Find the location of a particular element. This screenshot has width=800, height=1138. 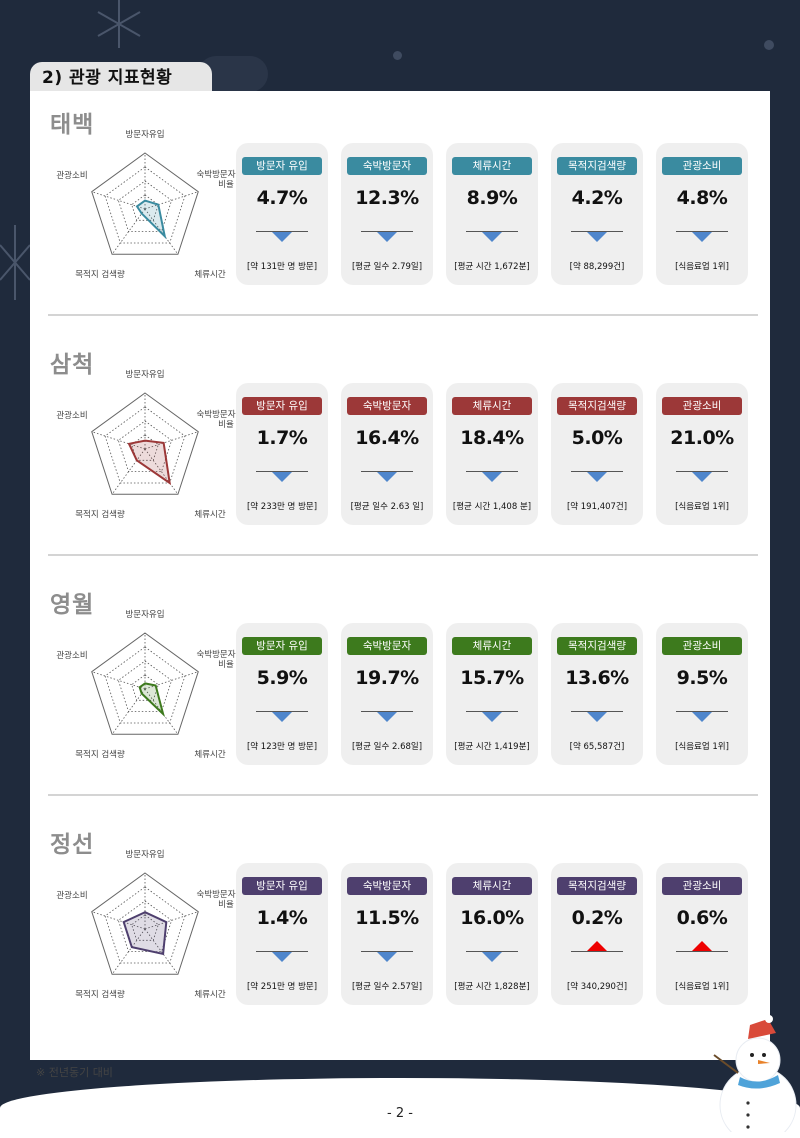

indicator-value: 12.3% is located at coordinates (387, 198).